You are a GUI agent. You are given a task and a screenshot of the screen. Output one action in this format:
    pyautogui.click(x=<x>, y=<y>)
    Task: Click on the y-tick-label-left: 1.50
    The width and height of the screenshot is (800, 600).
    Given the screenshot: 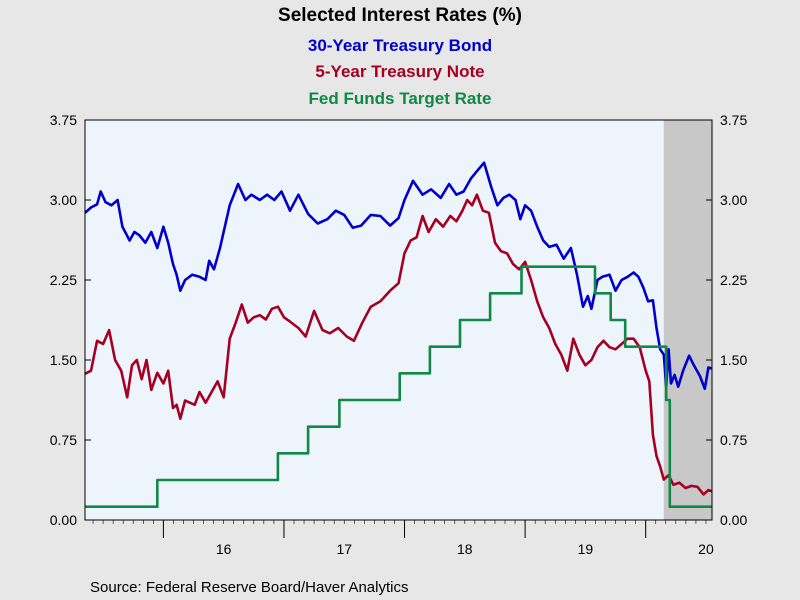 What is the action you would take?
    pyautogui.click(x=63, y=360)
    